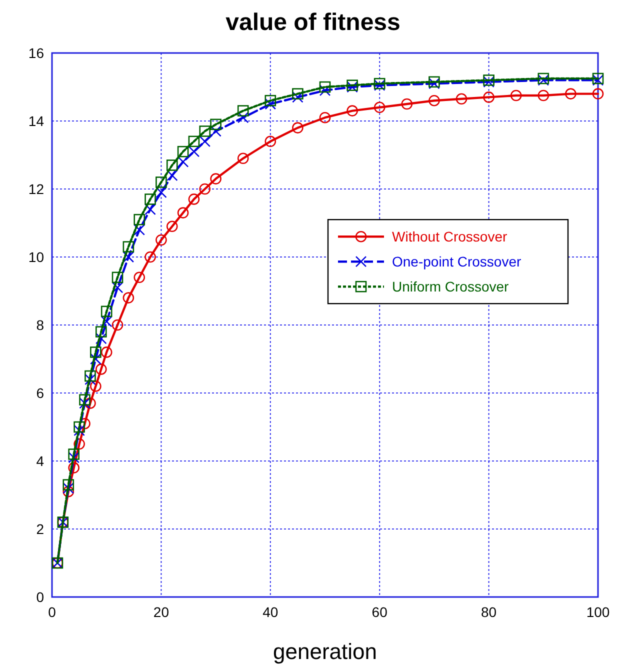 This screenshot has height=669, width=626. I want to click on legend-label: Uniform Crossover, so click(451, 286).